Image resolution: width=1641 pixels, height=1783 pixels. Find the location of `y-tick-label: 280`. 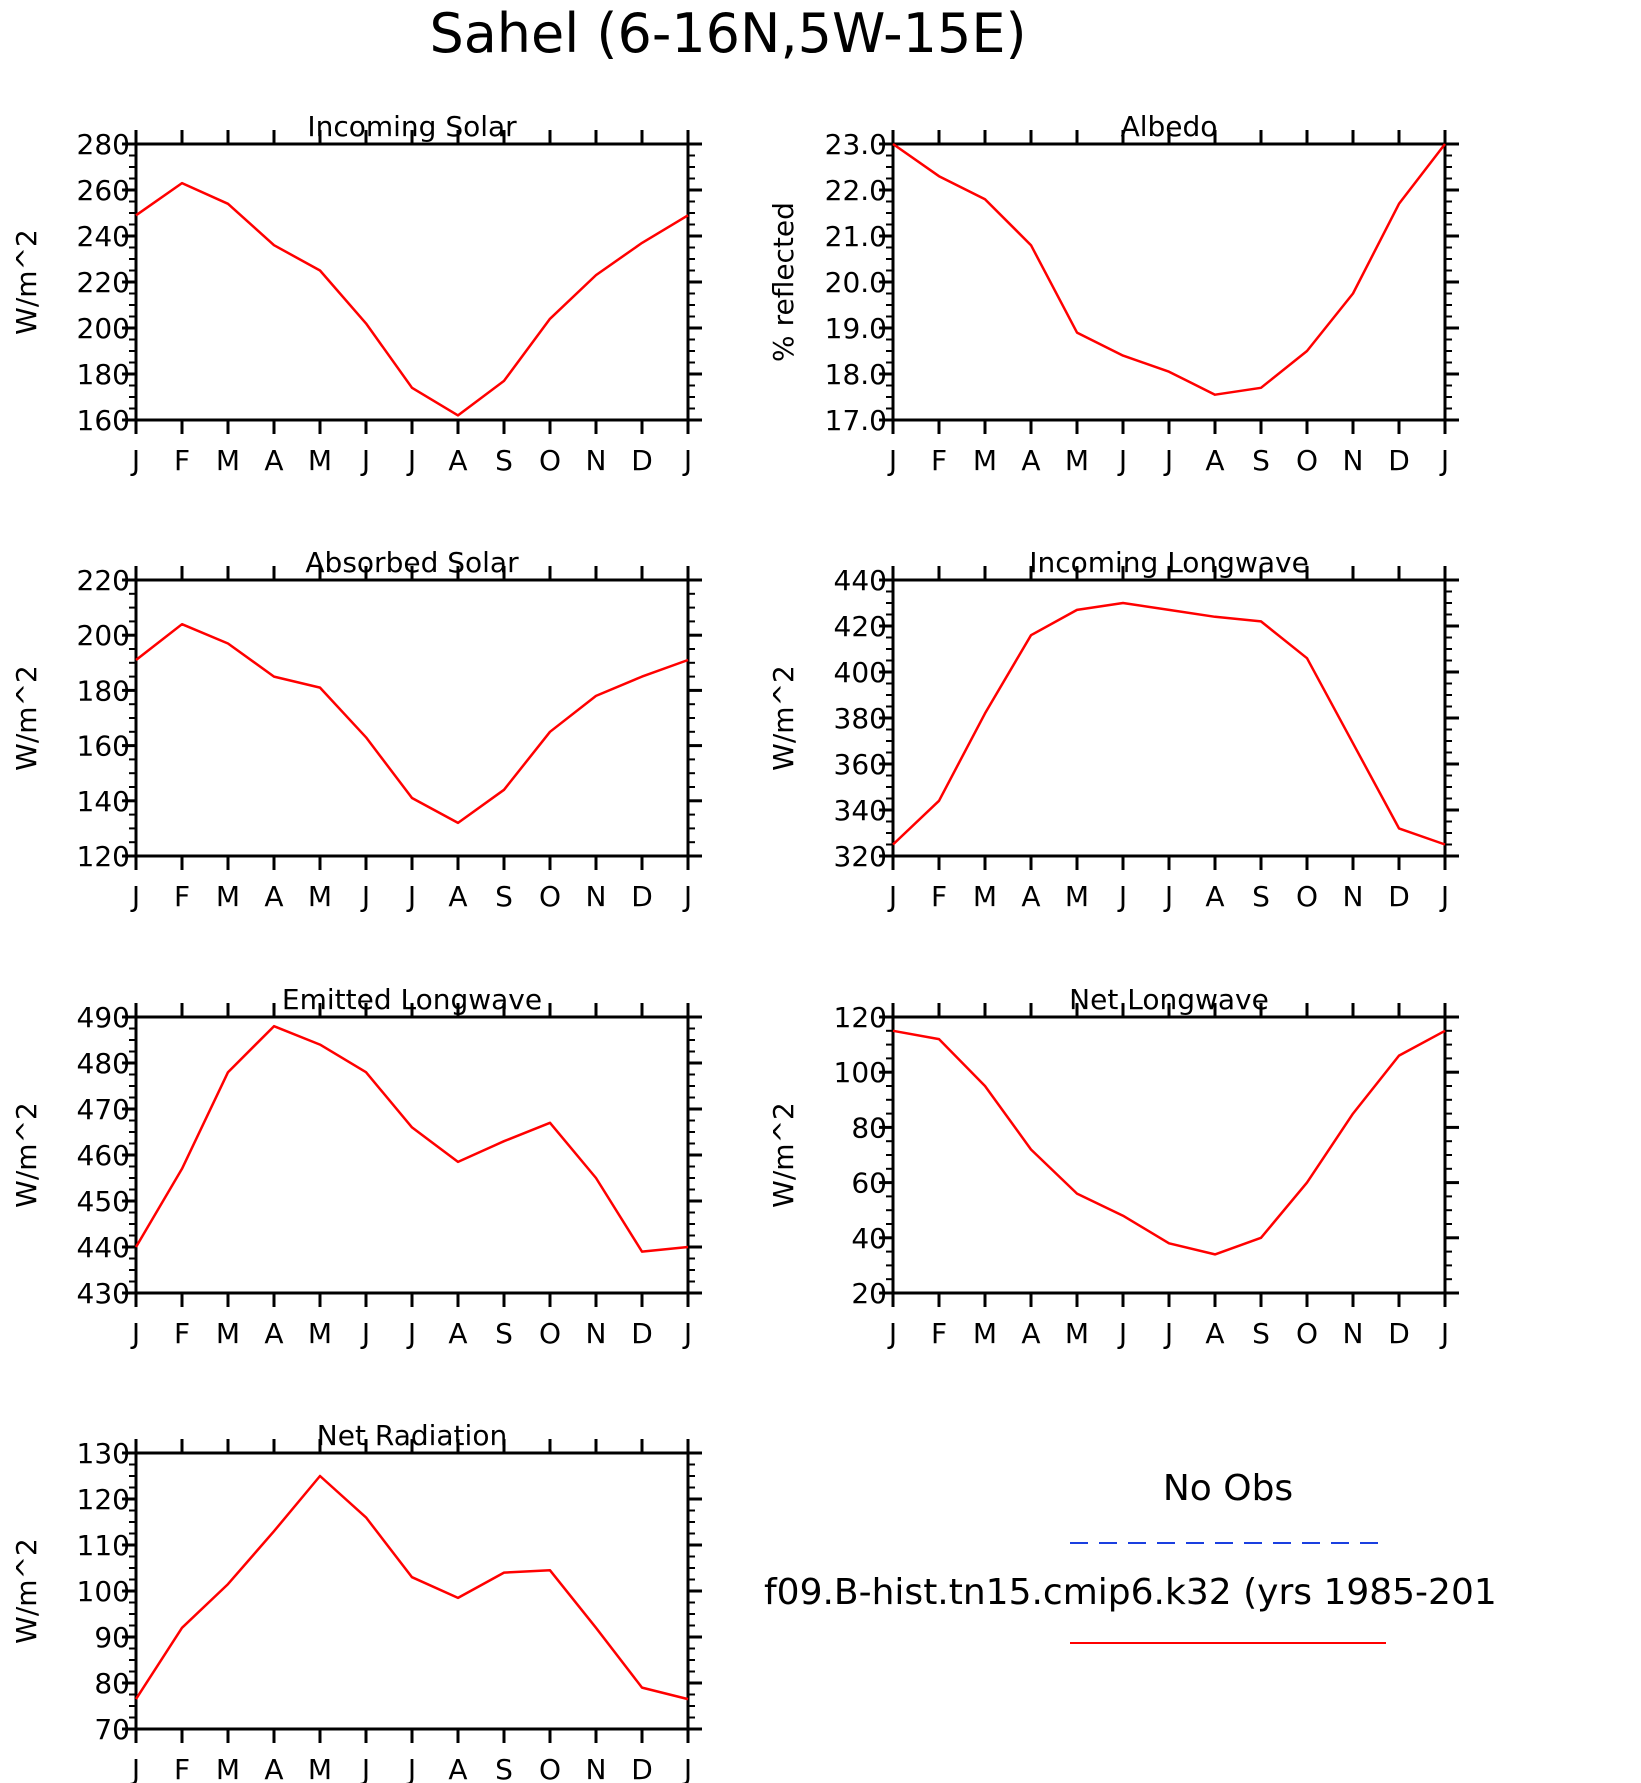

y-tick-label: 280 is located at coordinates (103, 144).